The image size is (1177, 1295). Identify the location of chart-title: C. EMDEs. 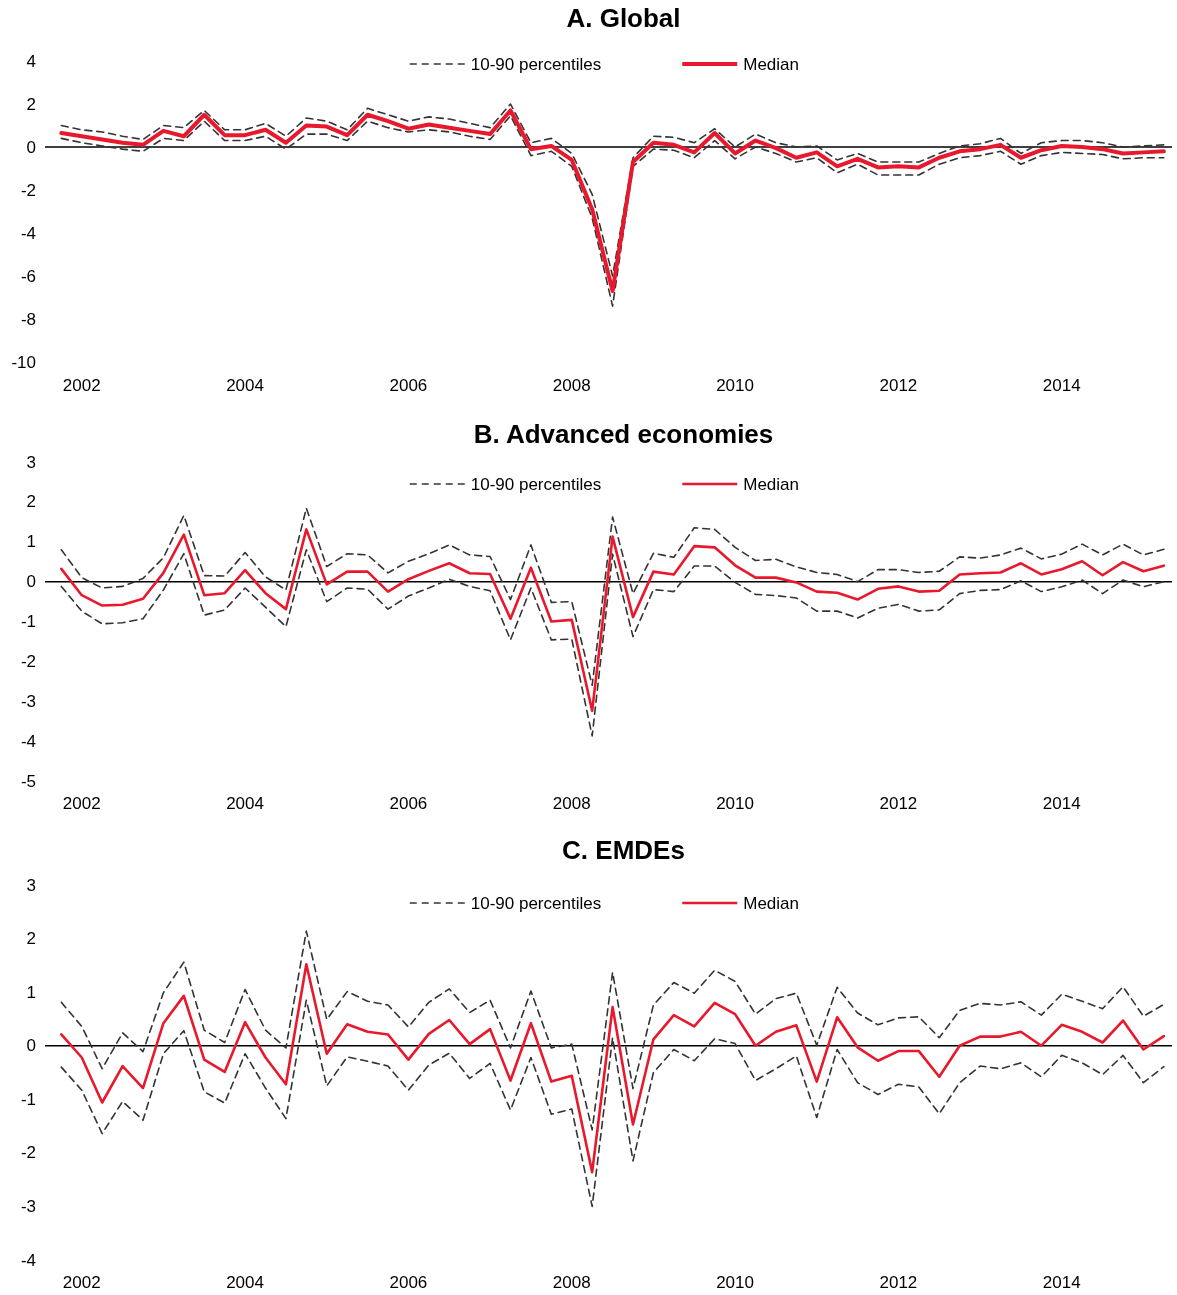
(623, 850).